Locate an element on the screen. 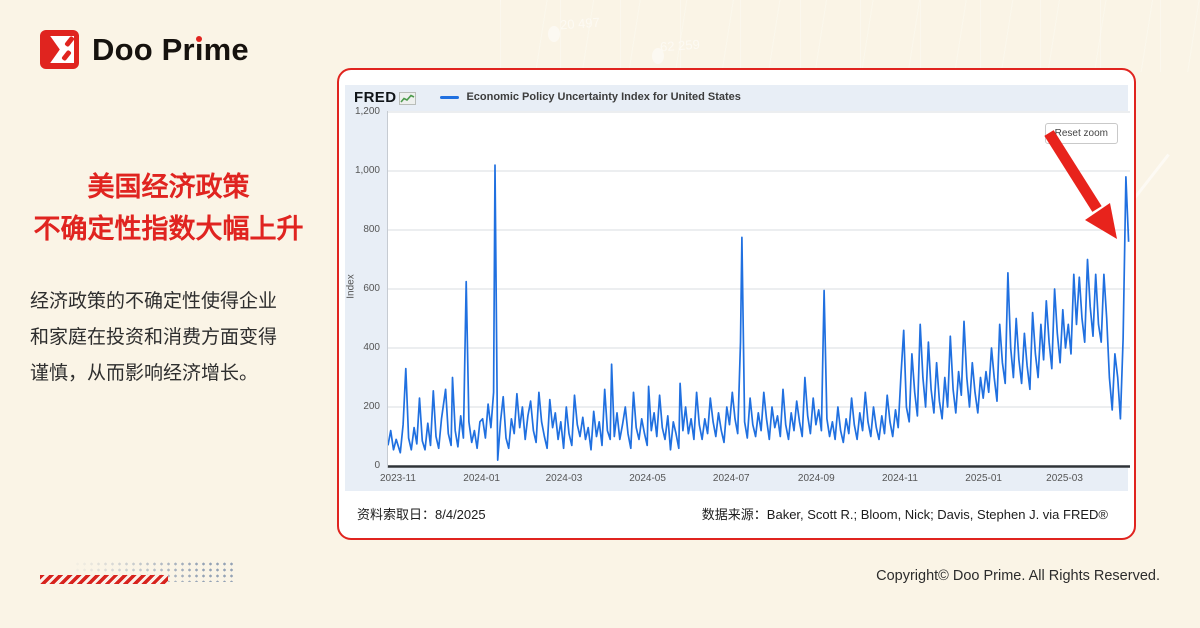  doo-prime-logo: Doo Pr ı me is located at coordinates (144, 49).